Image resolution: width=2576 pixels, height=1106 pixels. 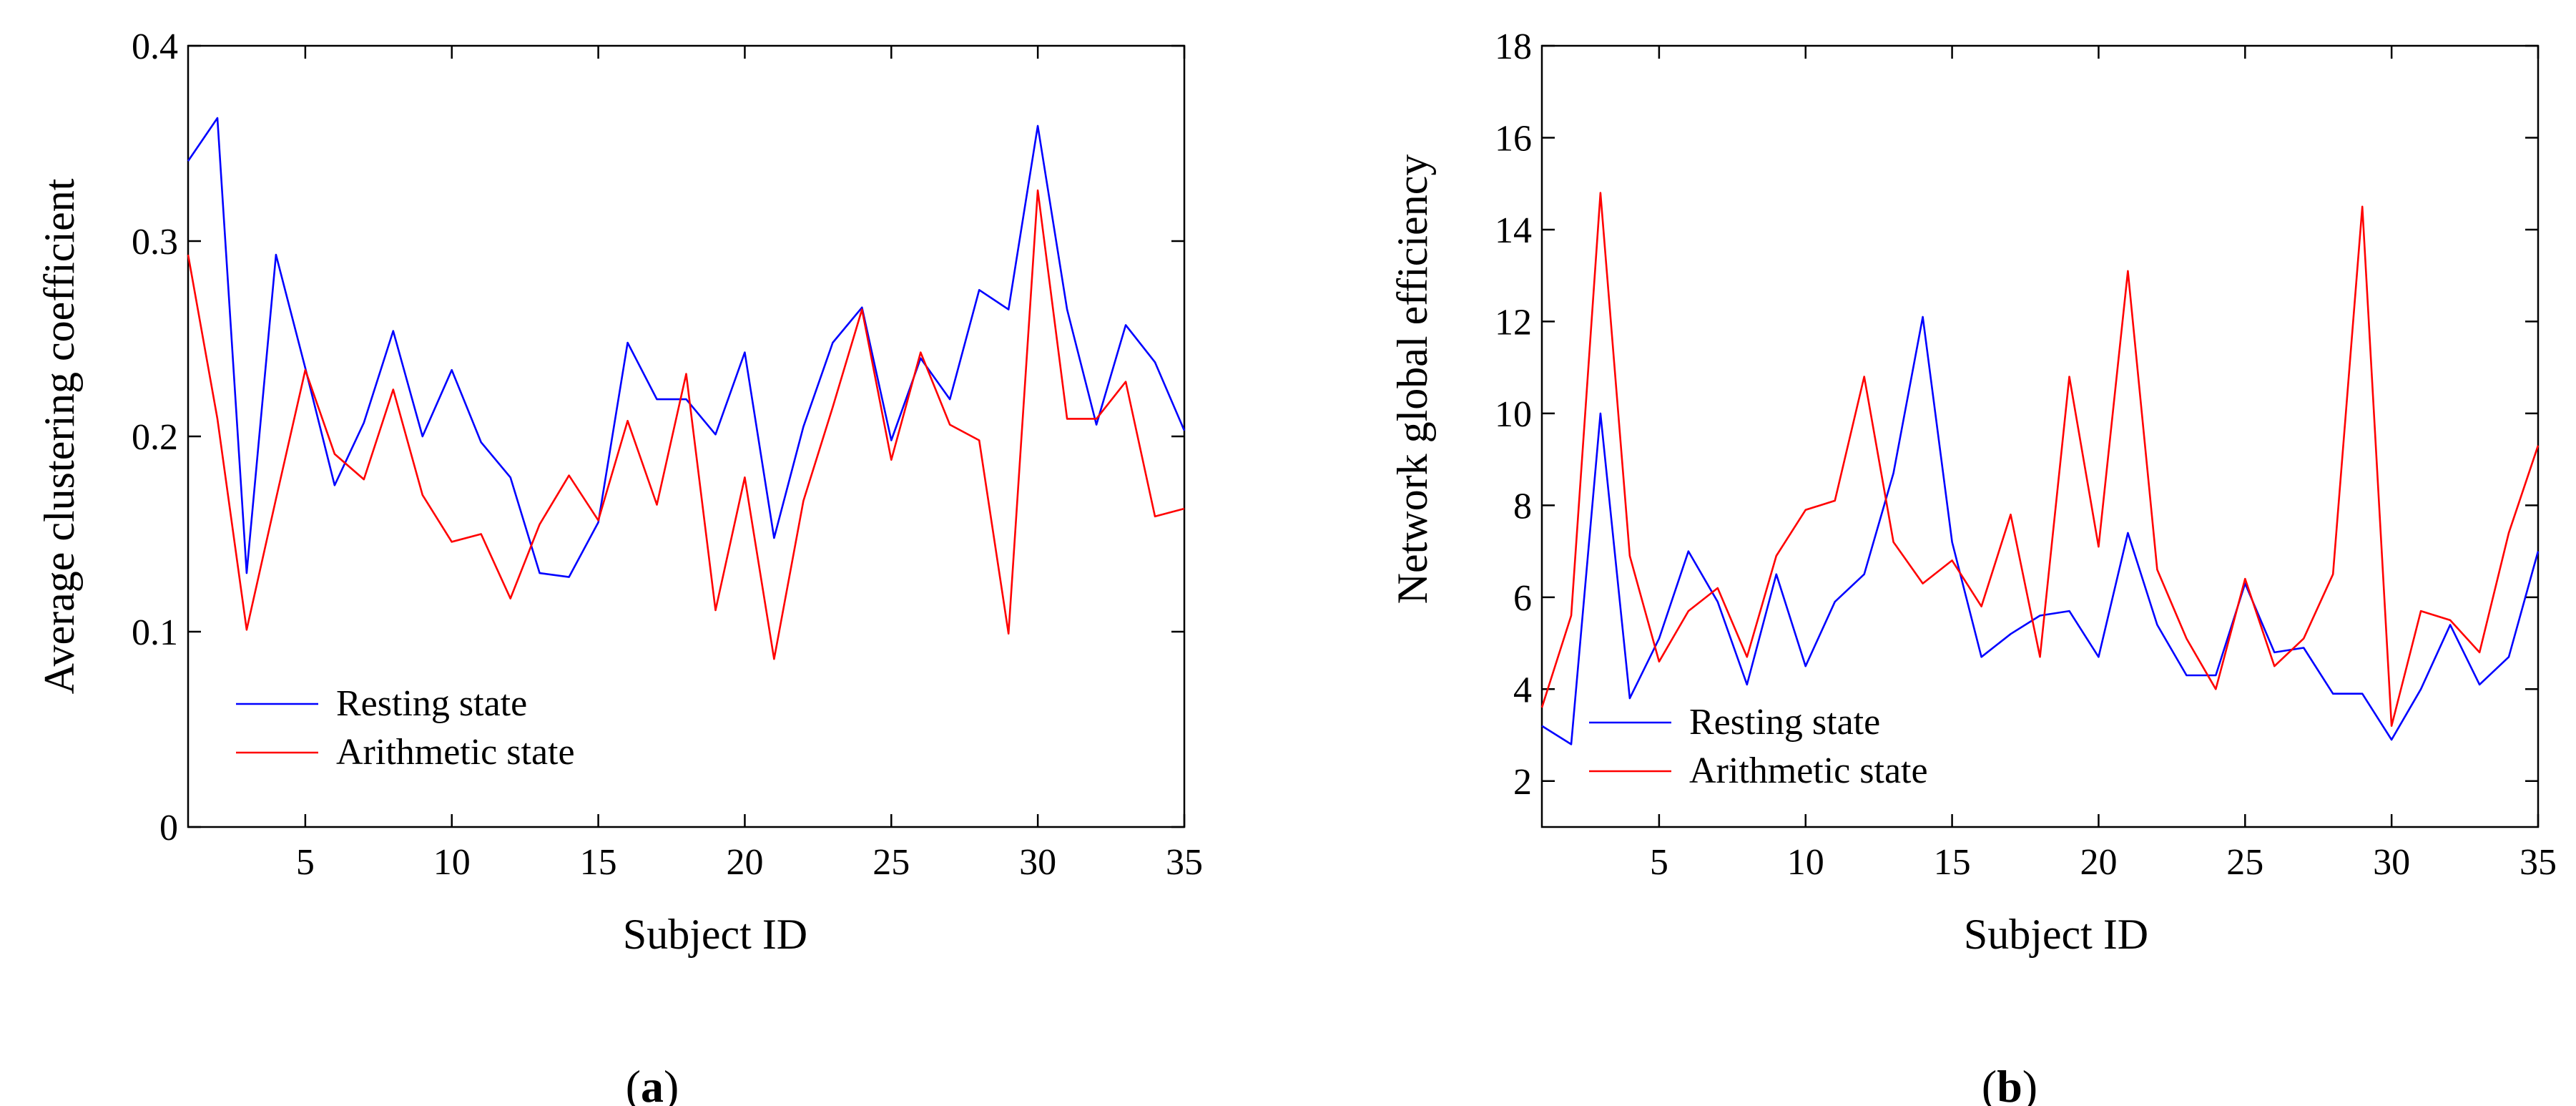 What do you see at coordinates (1514, 230) in the screenshot?
I see `chart-b-ytick-label: 14` at bounding box center [1514, 230].